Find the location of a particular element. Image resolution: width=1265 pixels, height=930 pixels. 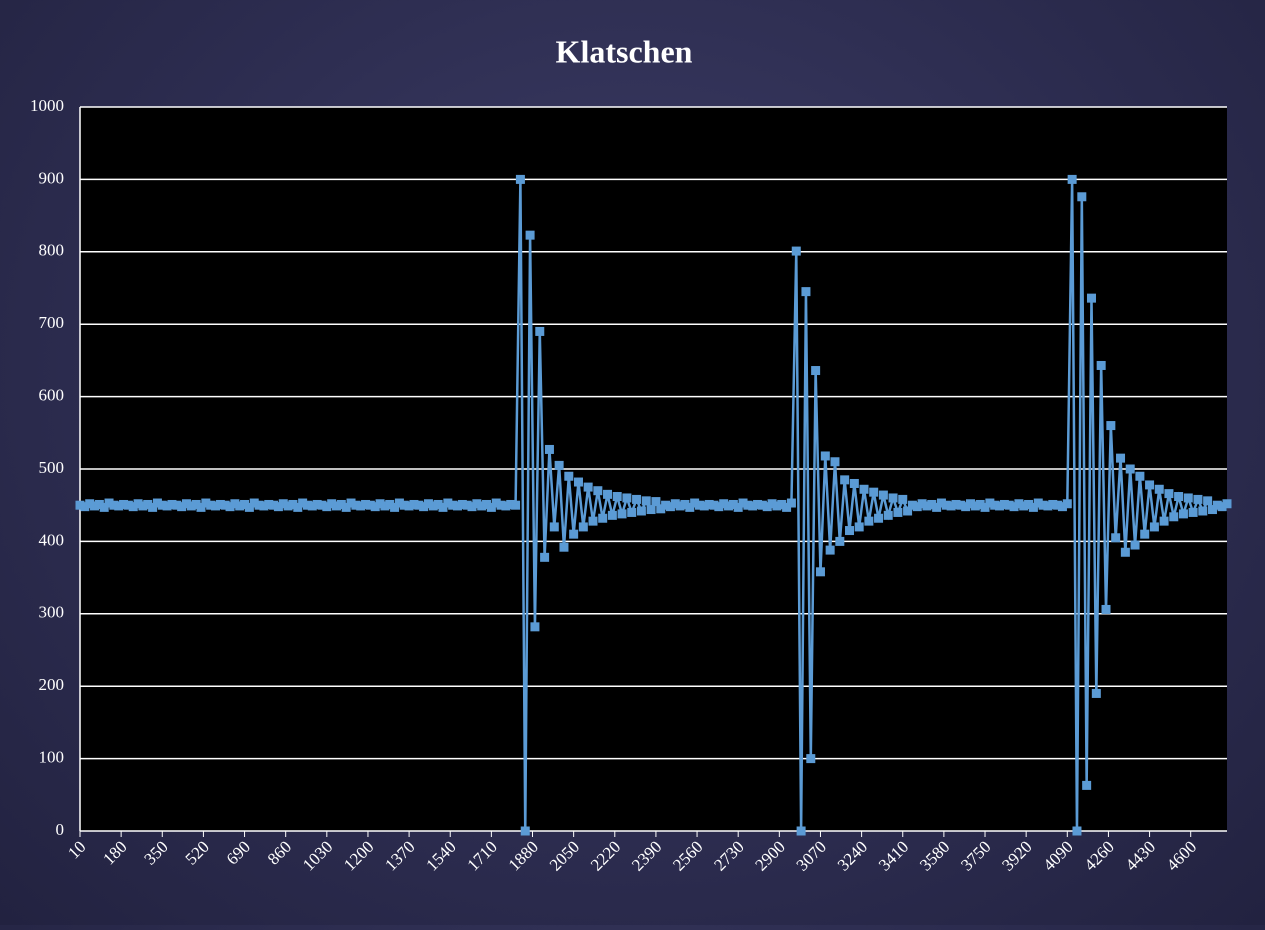

y-tick-label: 300 is located at coordinates (52, 612).